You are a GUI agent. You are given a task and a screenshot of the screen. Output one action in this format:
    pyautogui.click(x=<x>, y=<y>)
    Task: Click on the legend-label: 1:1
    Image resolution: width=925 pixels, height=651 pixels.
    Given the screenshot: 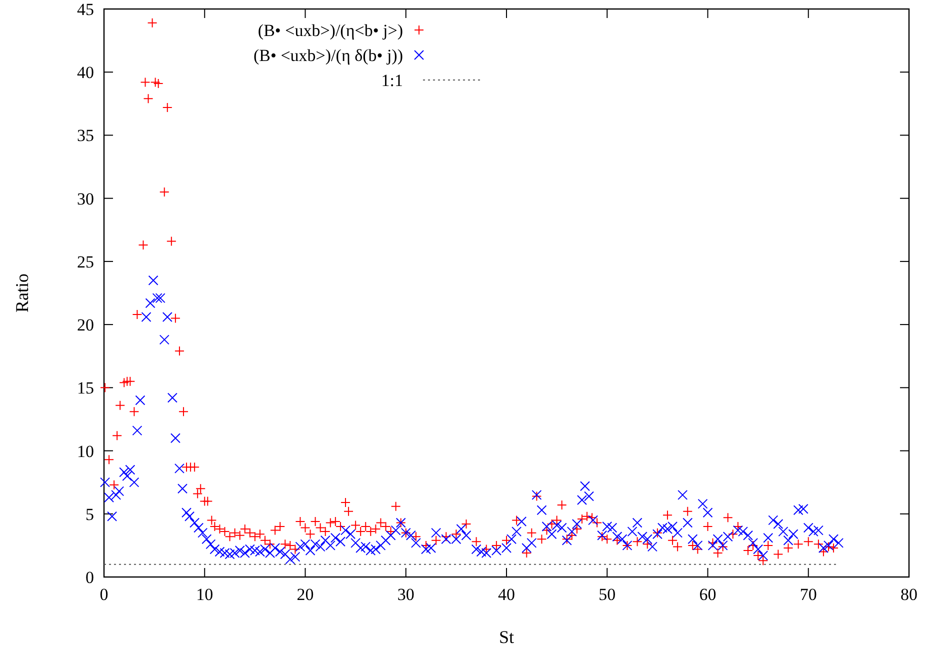 What is the action you would take?
    pyautogui.click(x=392, y=80)
    